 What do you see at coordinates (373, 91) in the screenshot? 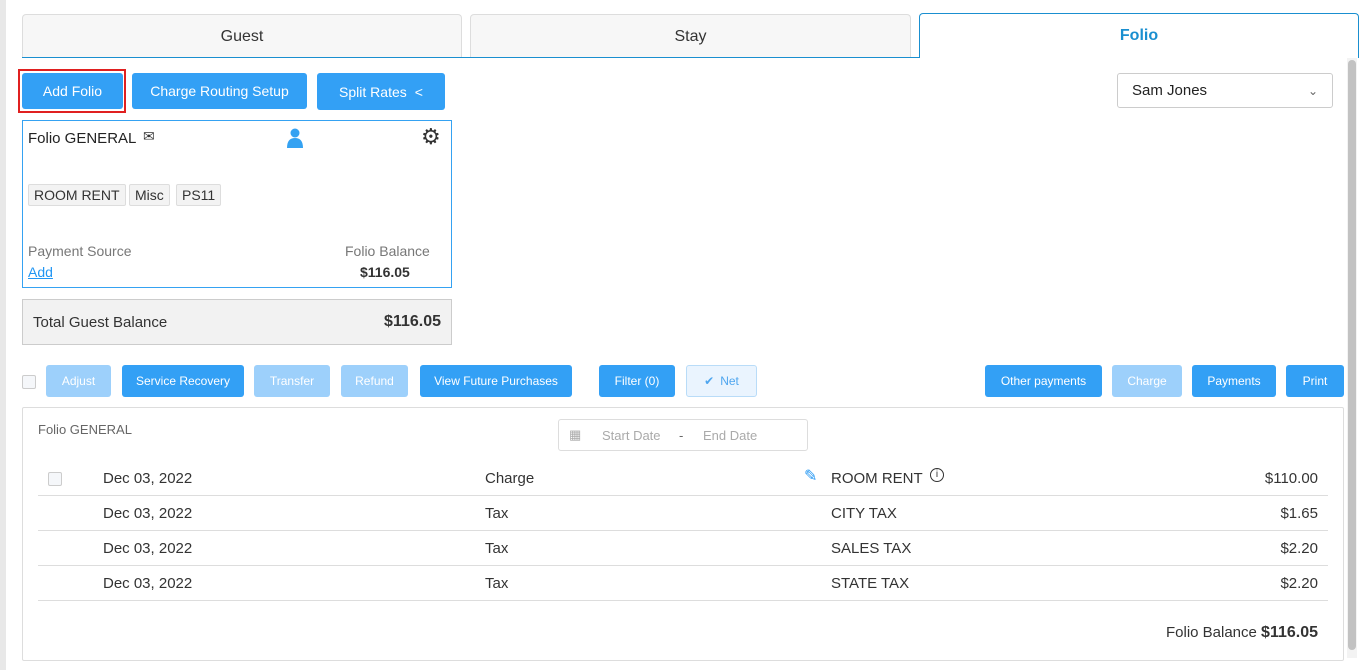
I see `split-rates-label: Split Rates` at bounding box center [373, 91].